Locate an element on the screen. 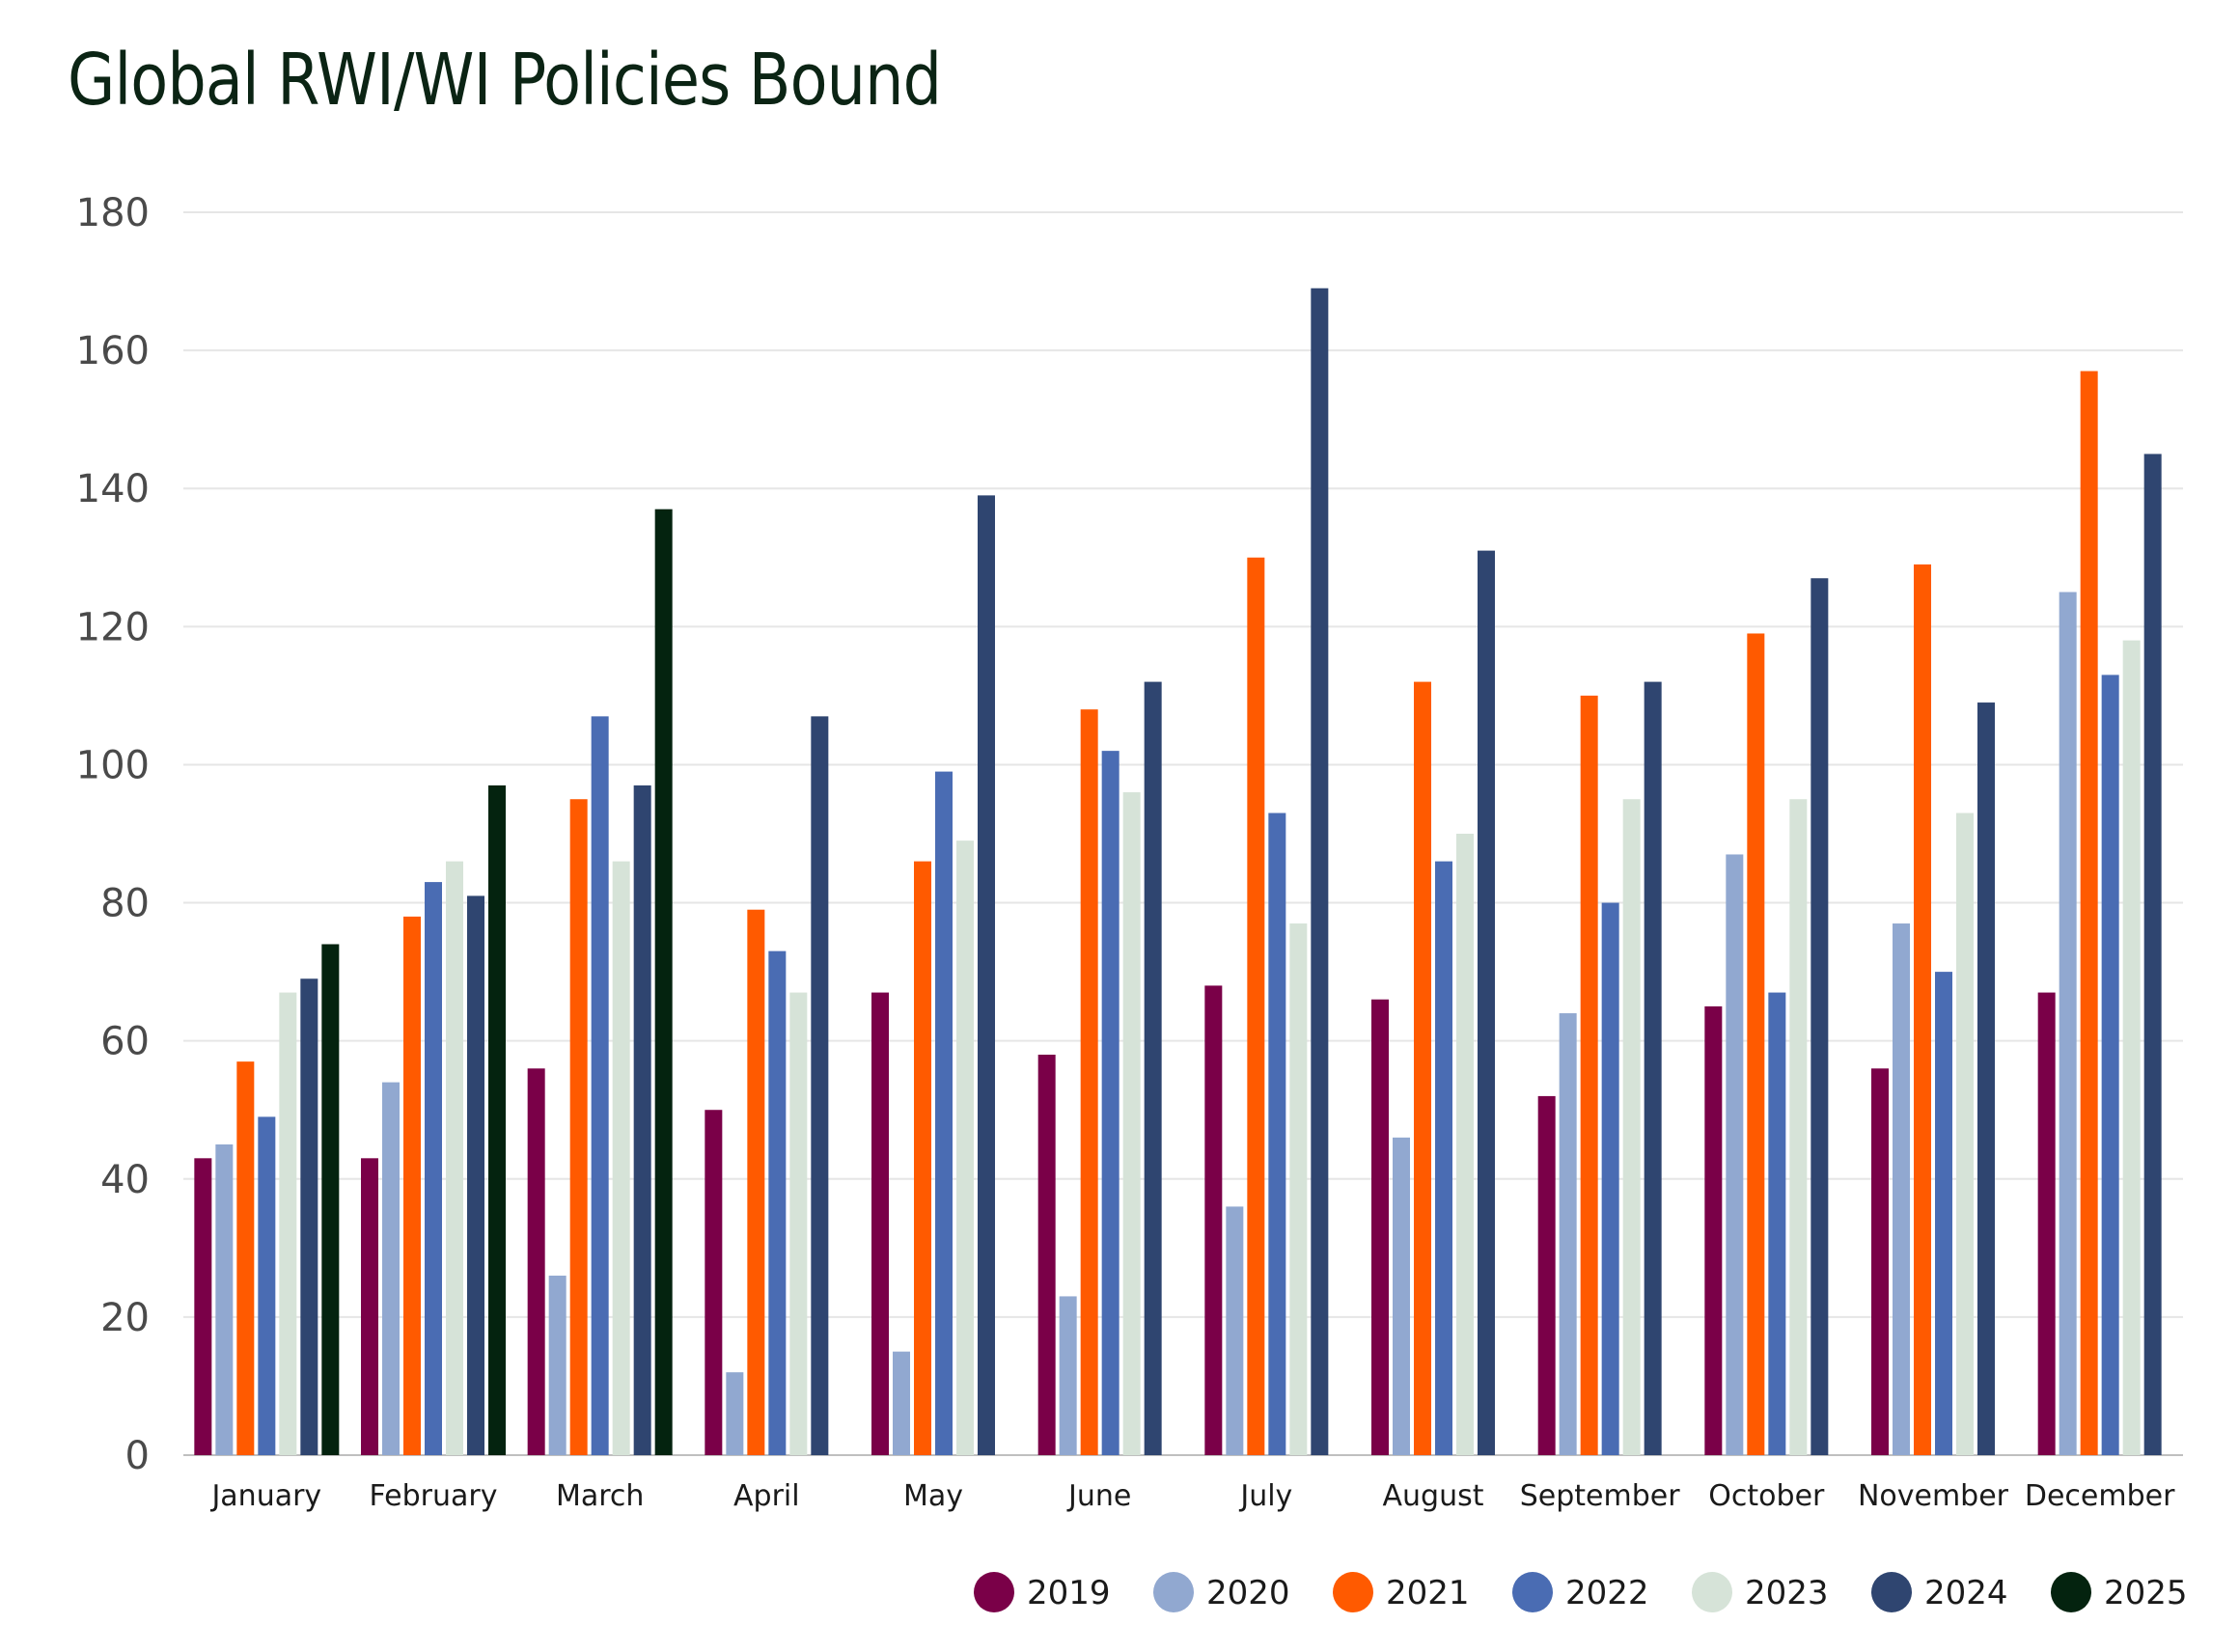  bar-2021-april is located at coordinates (756, 1182).